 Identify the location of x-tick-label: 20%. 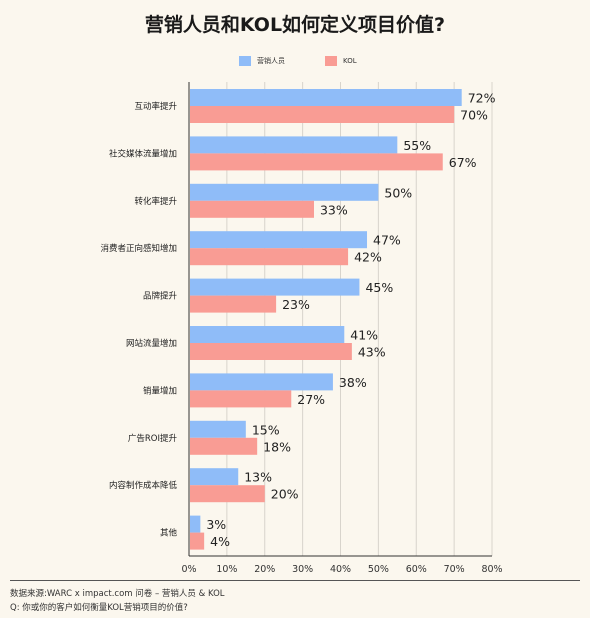
(264, 569).